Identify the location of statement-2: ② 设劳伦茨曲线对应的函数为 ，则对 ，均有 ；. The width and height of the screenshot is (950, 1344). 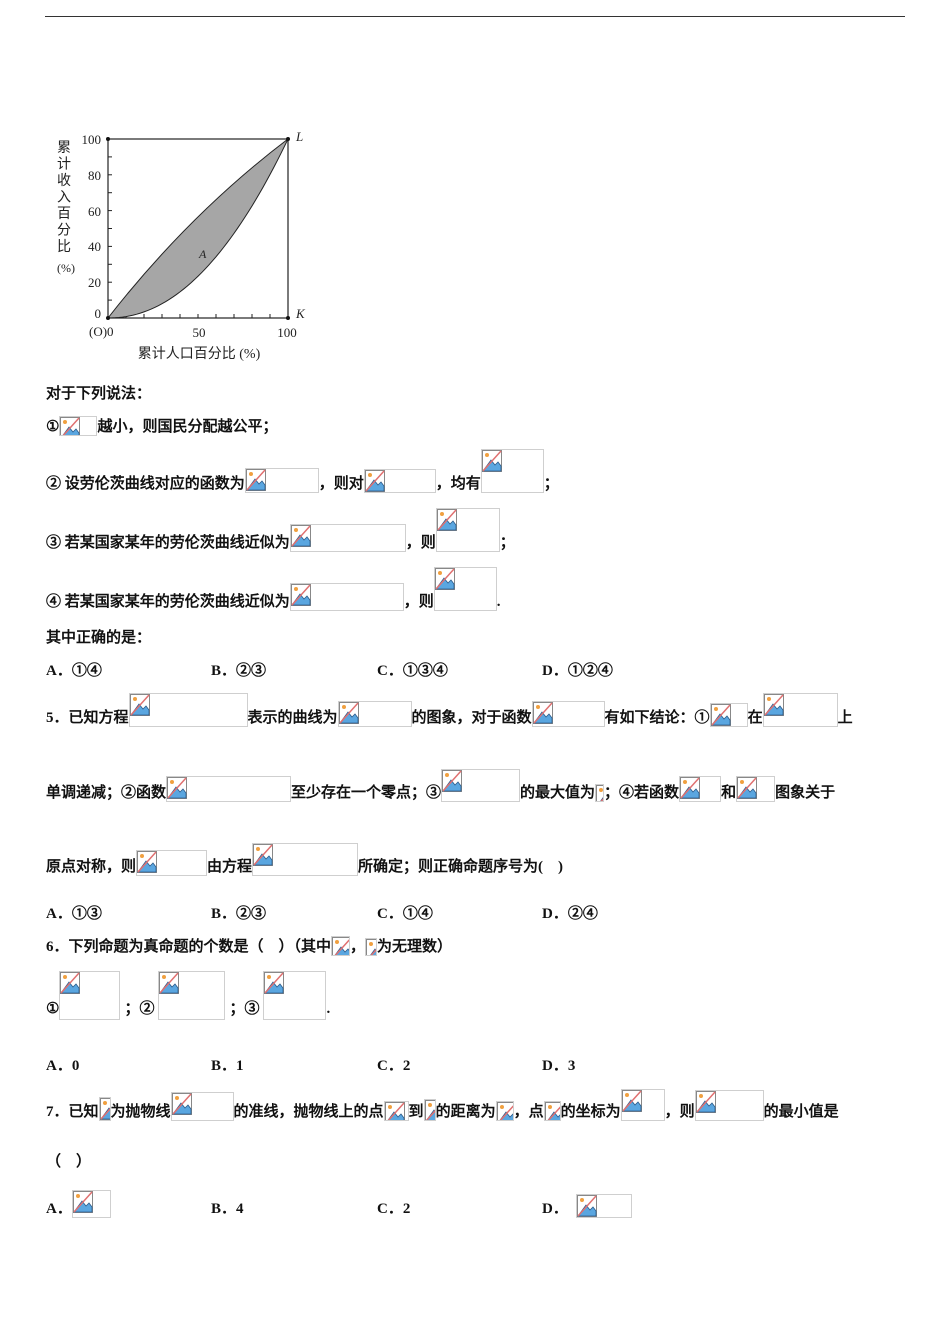
(302, 471).